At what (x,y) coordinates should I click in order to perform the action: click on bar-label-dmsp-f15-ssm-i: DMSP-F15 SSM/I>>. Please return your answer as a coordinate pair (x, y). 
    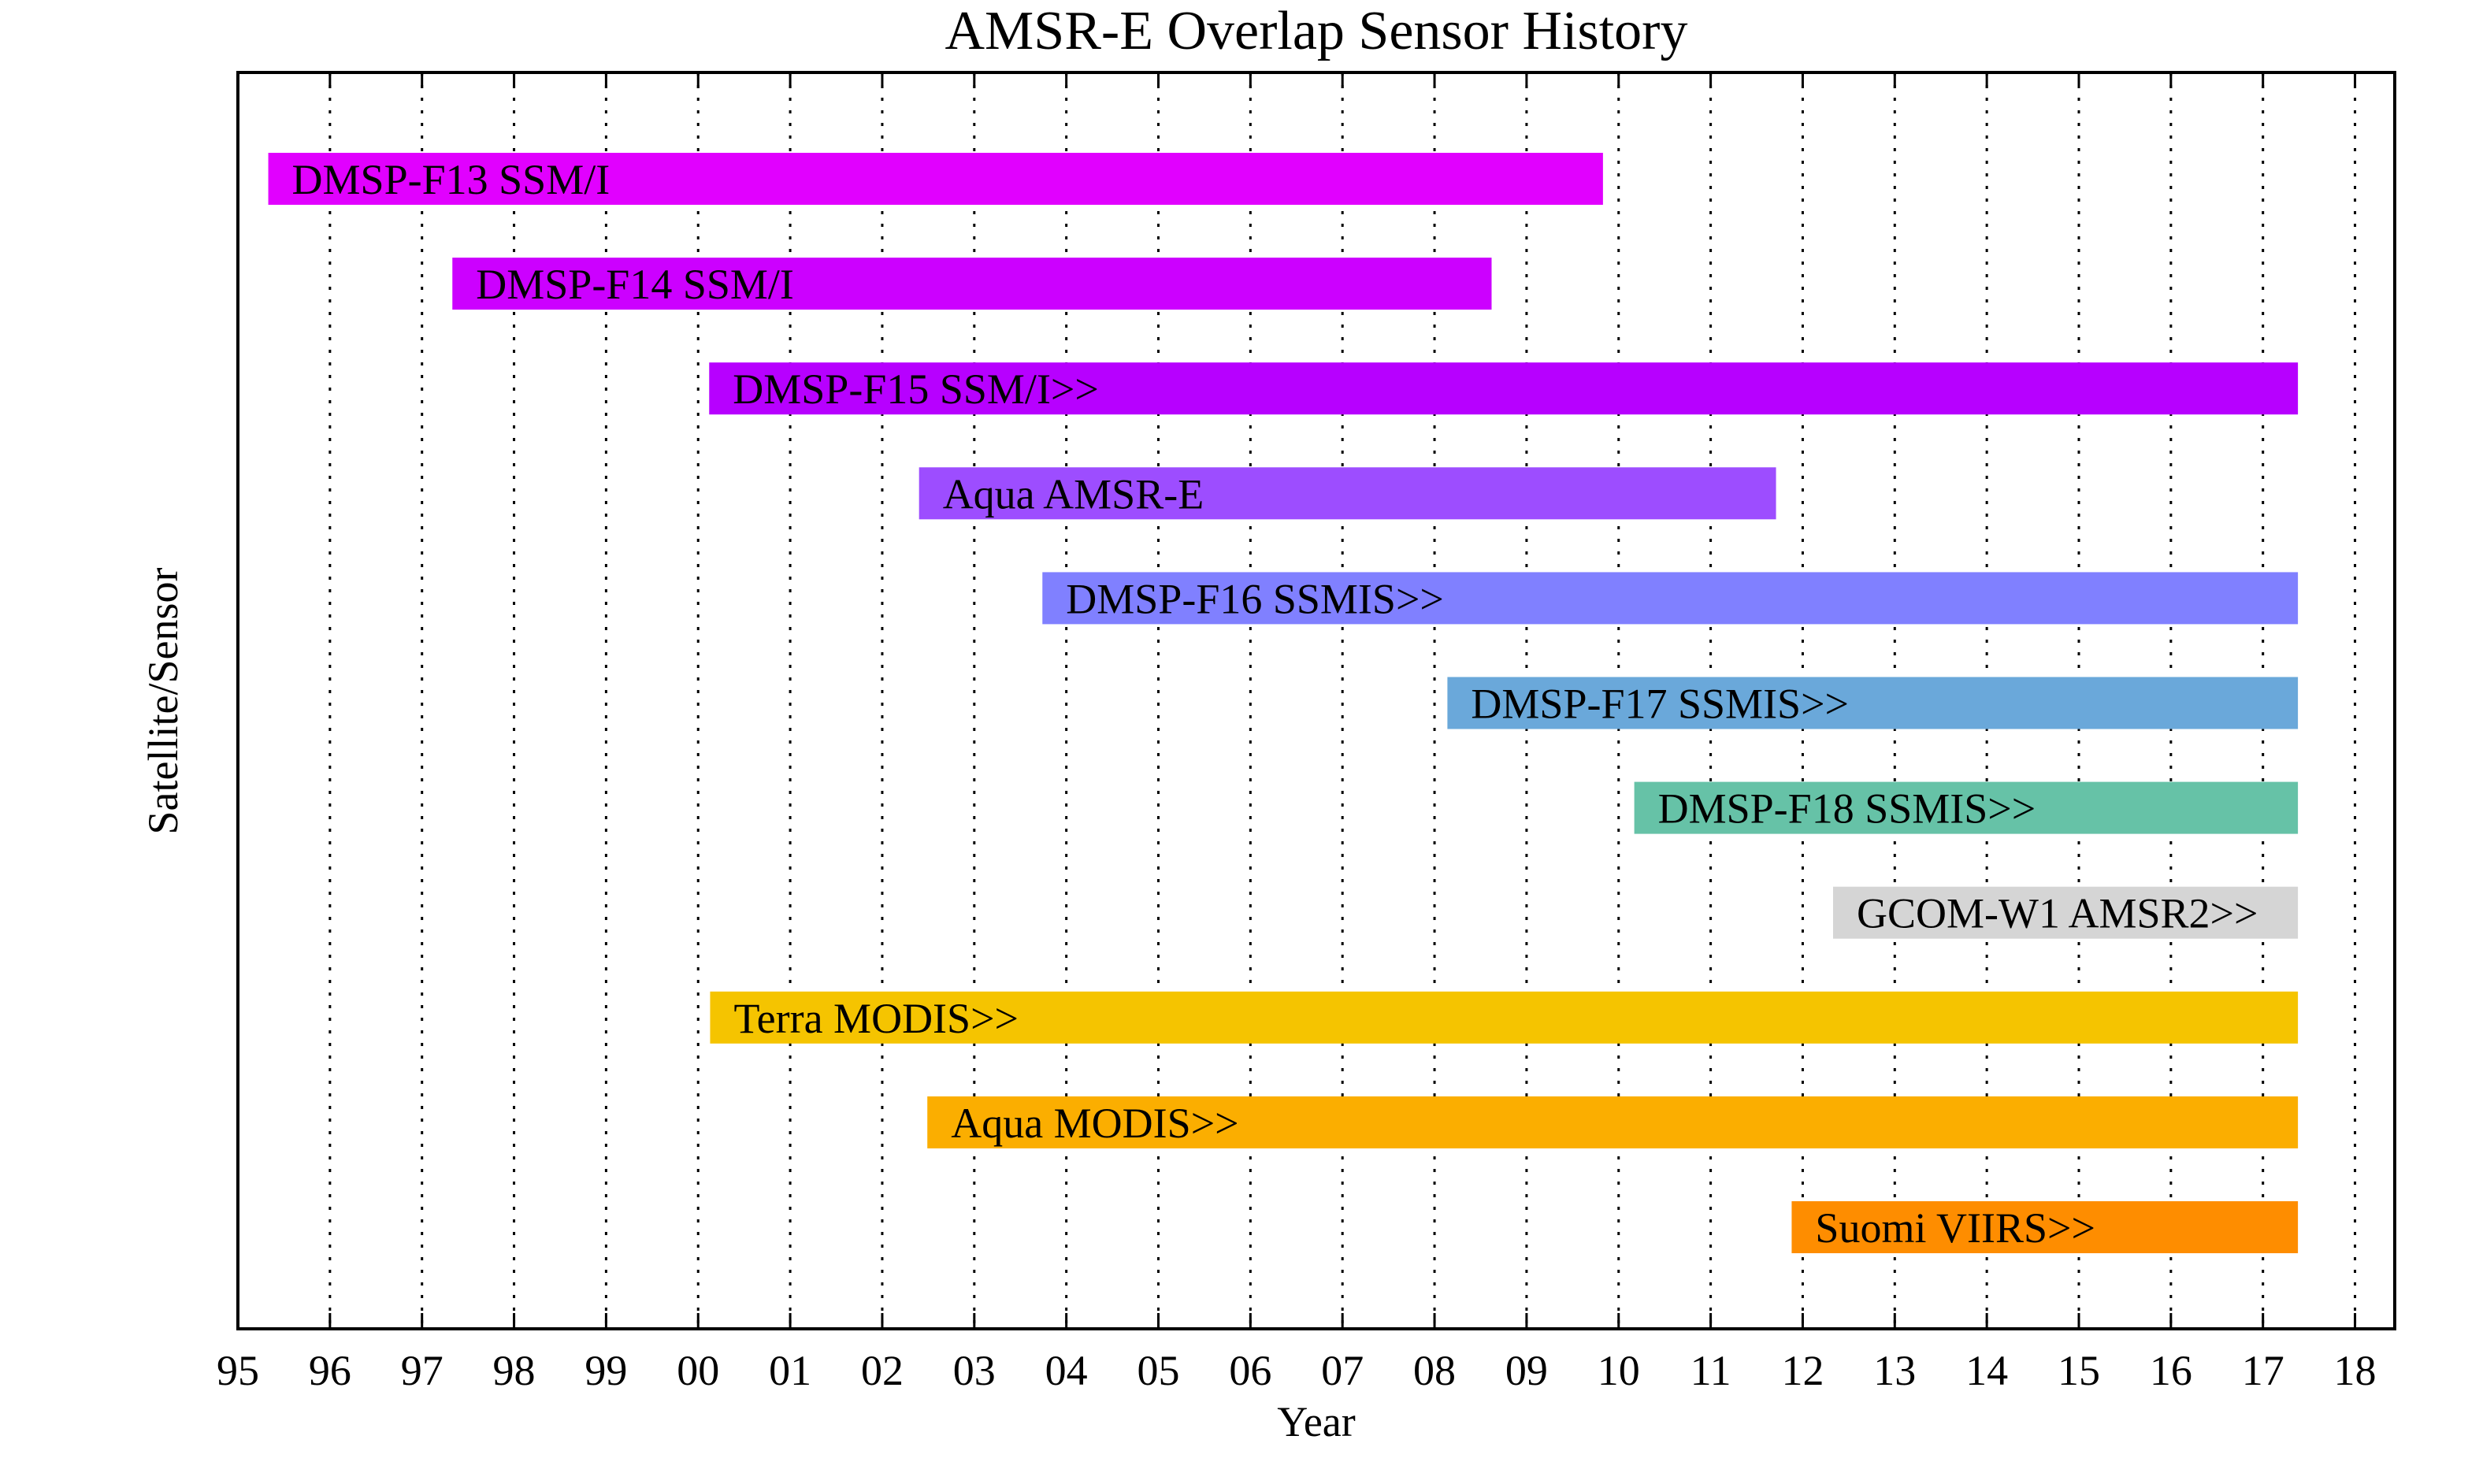
    Looking at the image, I should click on (916, 389).